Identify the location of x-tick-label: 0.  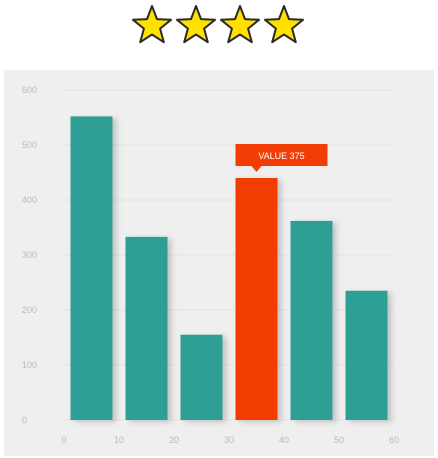
(63, 440).